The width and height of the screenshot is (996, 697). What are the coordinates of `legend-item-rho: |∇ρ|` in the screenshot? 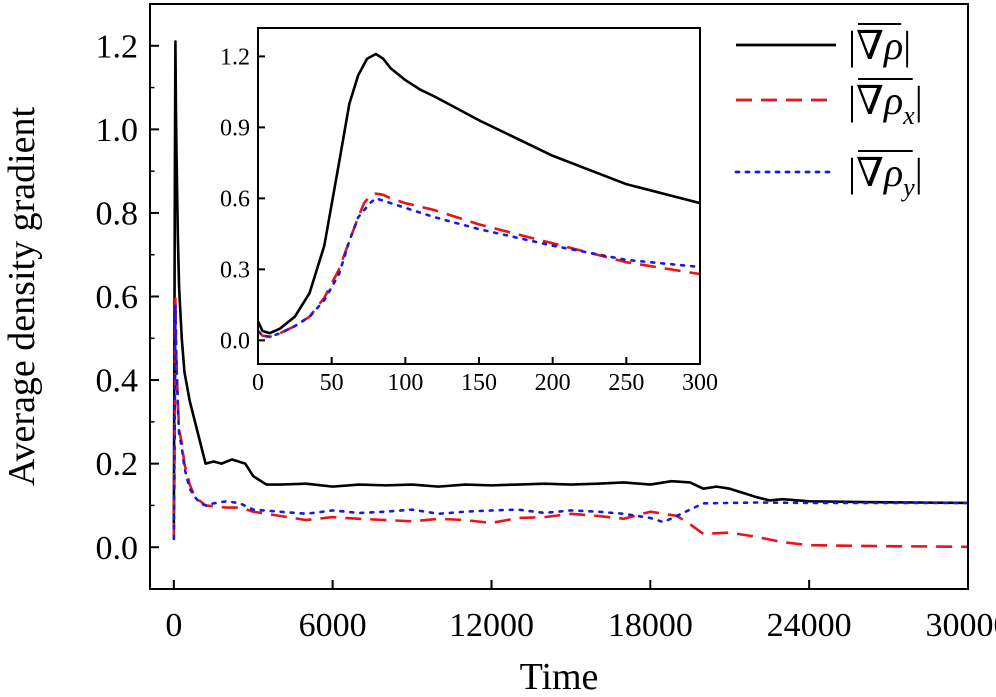 It's located at (823, 45).